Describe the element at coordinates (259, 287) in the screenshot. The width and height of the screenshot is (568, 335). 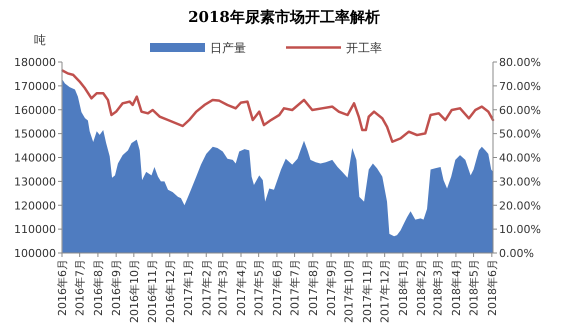
I see `x-tick-label: 2017年5月` at that location.